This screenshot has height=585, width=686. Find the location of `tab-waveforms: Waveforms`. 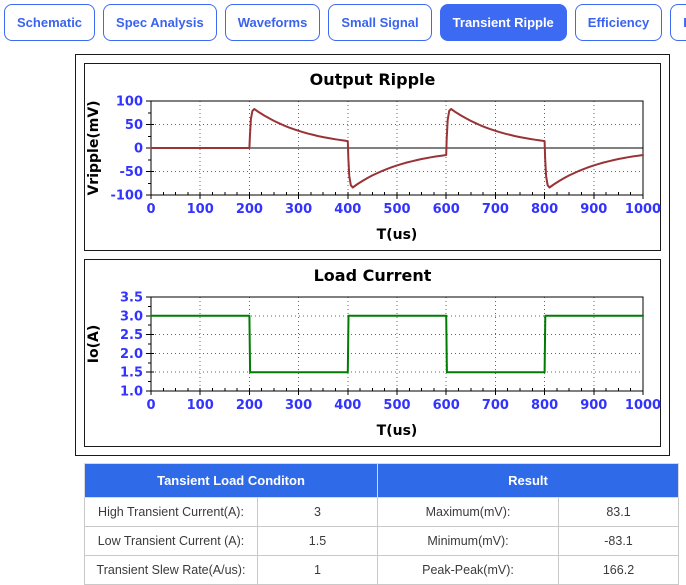

tab-waveforms: Waveforms is located at coordinates (272, 22).